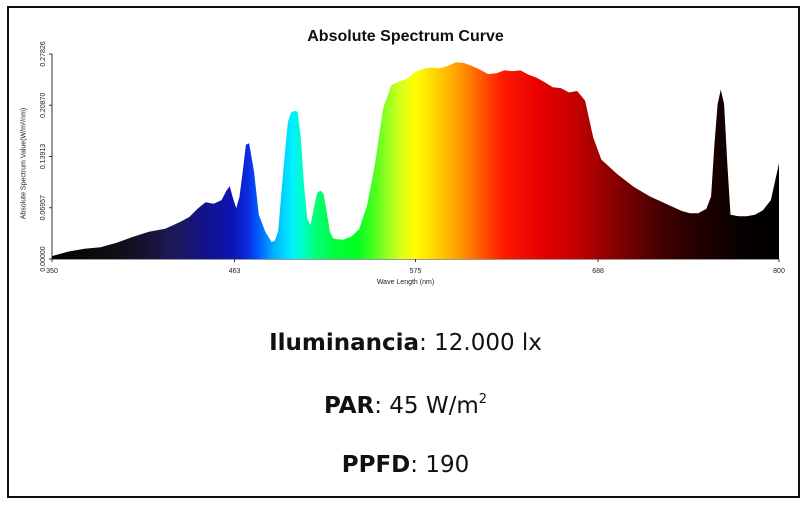 The width and height of the screenshot is (811, 509). I want to click on y-tick-label: 0.20870, so click(43, 104).